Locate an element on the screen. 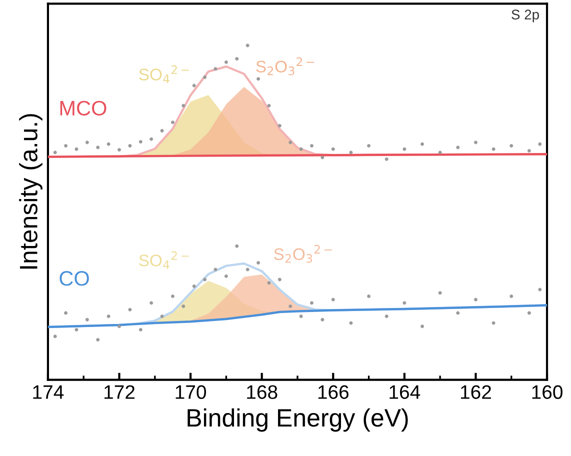 The width and height of the screenshot is (571, 456). x-tick-label: 172 is located at coordinates (119, 392).